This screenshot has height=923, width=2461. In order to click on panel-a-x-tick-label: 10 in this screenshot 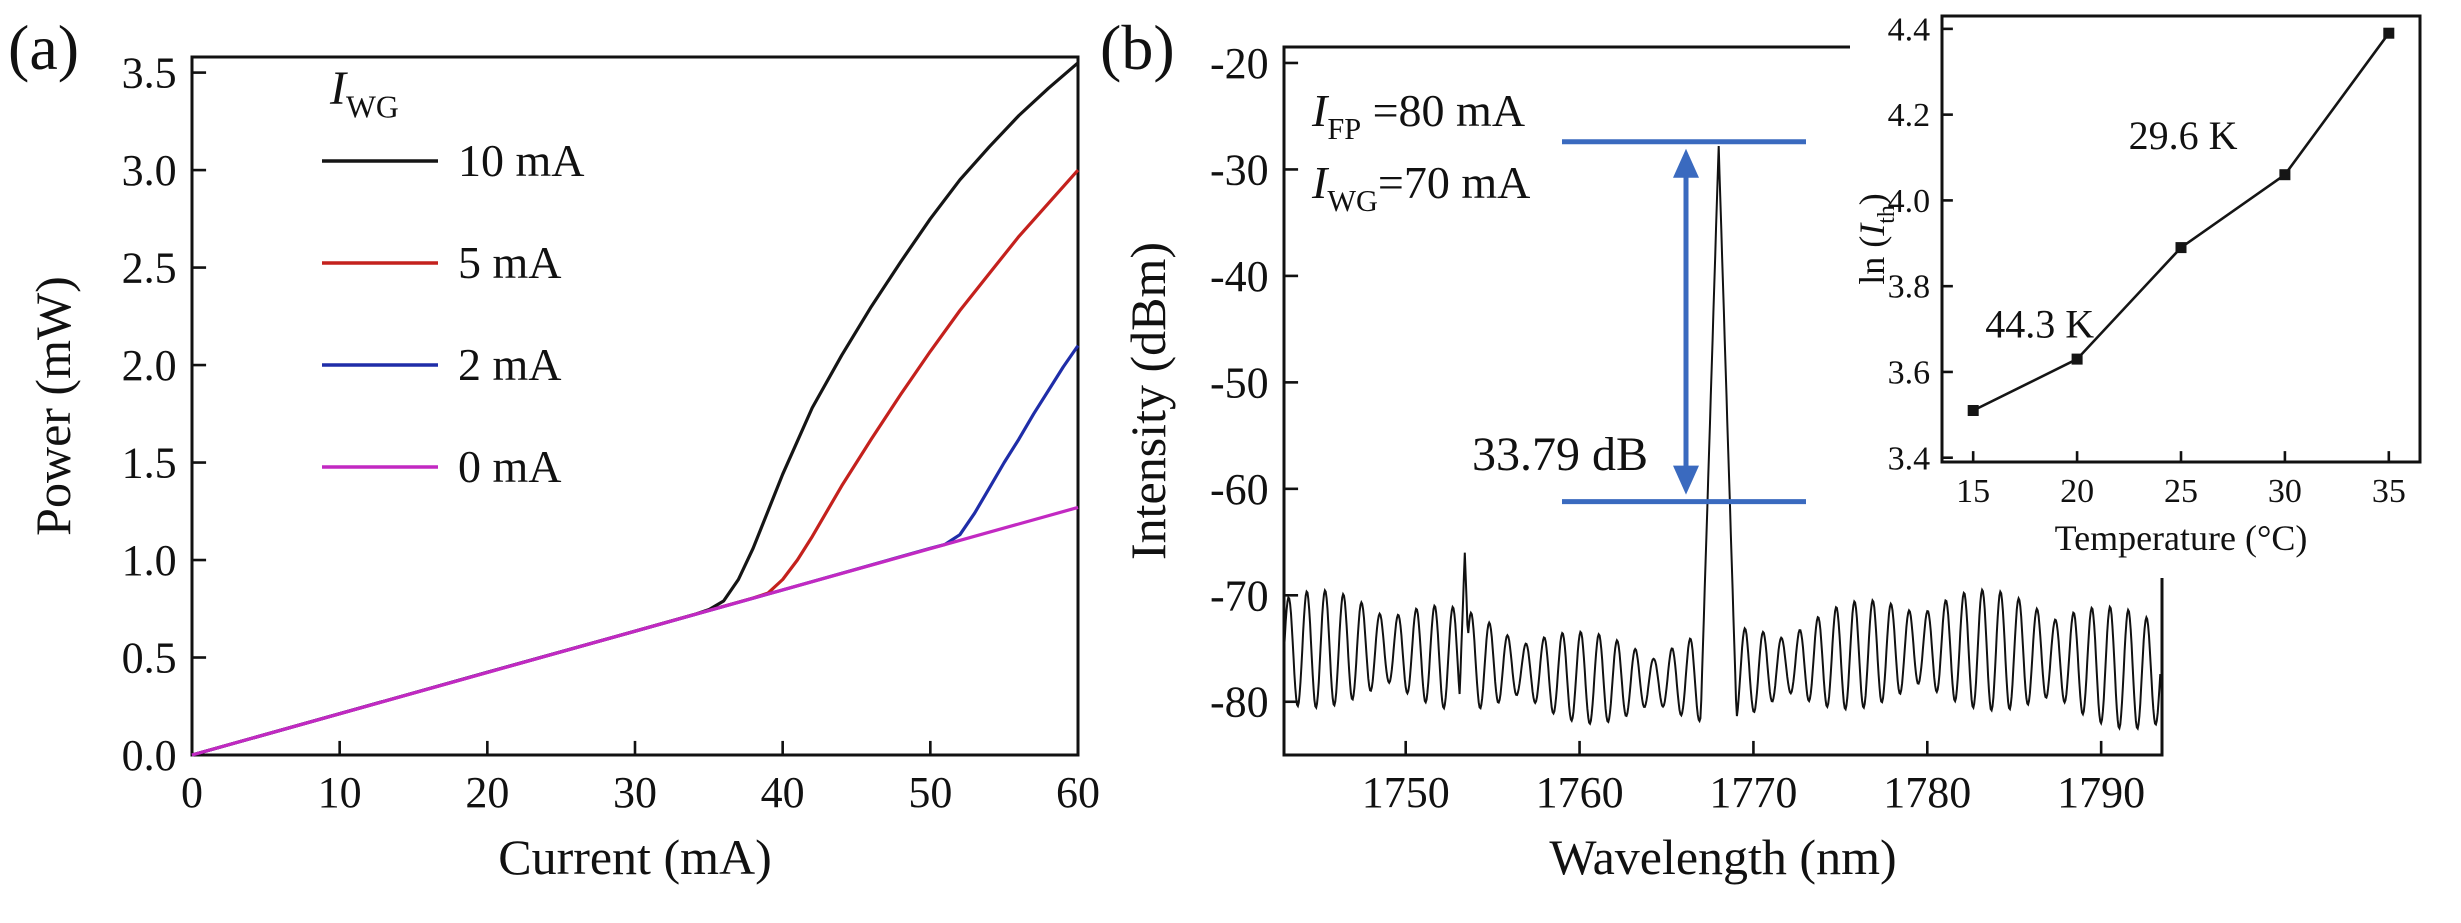, I will do `click(340, 792)`.